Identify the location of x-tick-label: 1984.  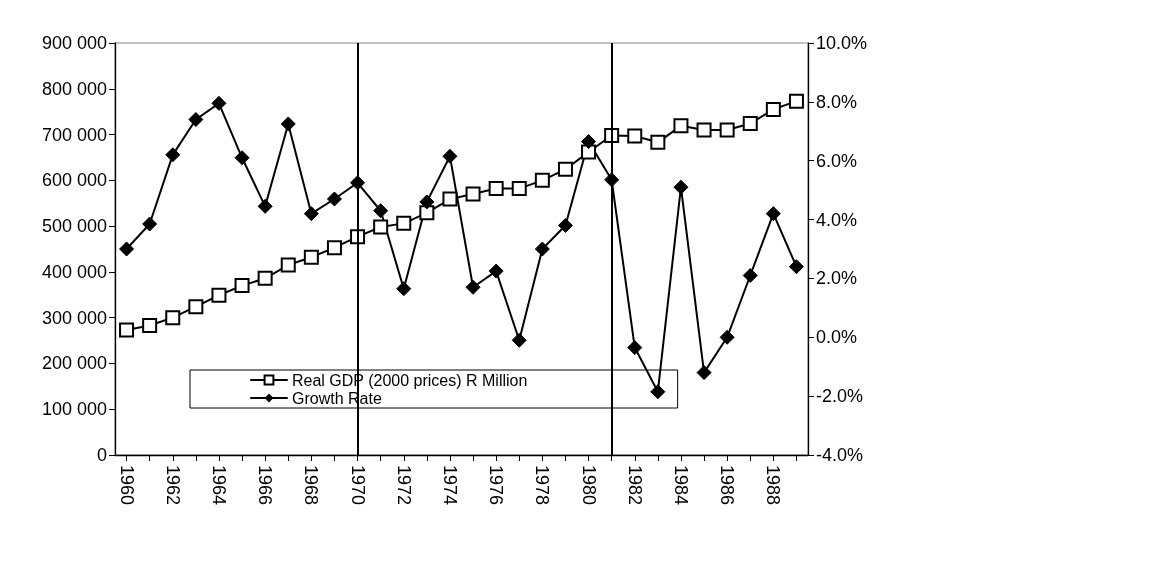
(680, 485).